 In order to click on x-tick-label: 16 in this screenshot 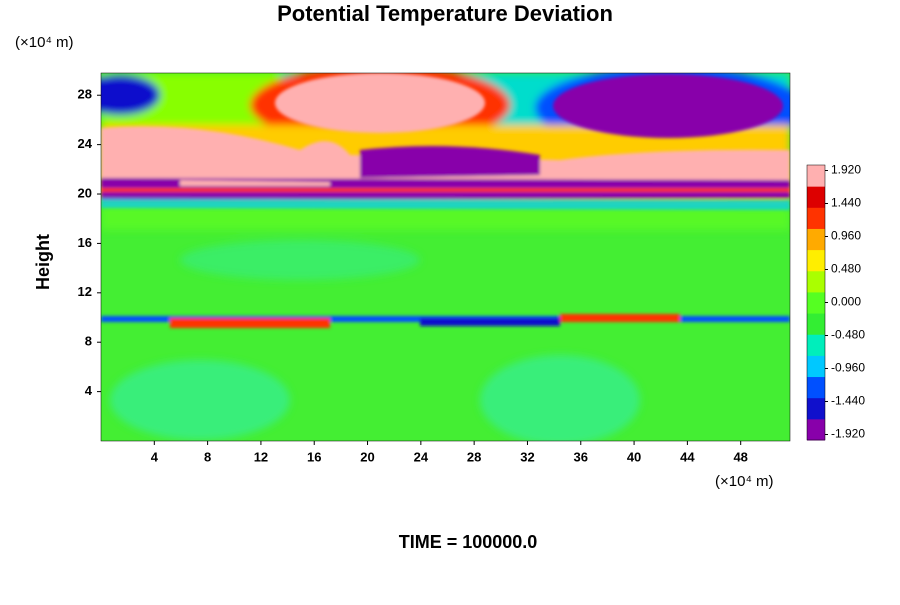, I will do `click(314, 456)`.